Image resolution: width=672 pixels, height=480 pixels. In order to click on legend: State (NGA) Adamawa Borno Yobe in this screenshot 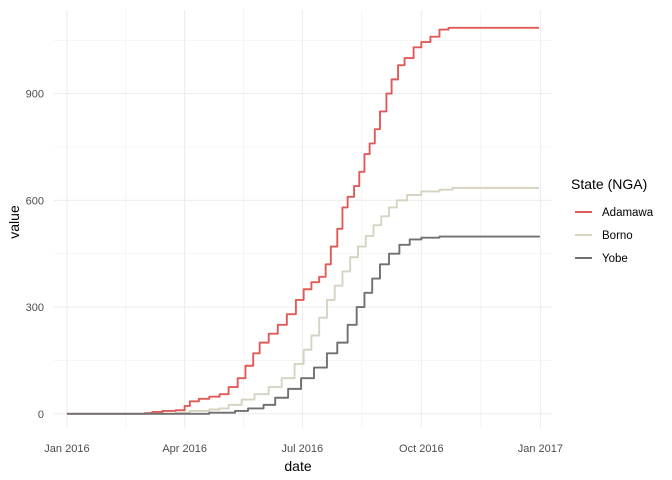, I will do `click(612, 220)`.